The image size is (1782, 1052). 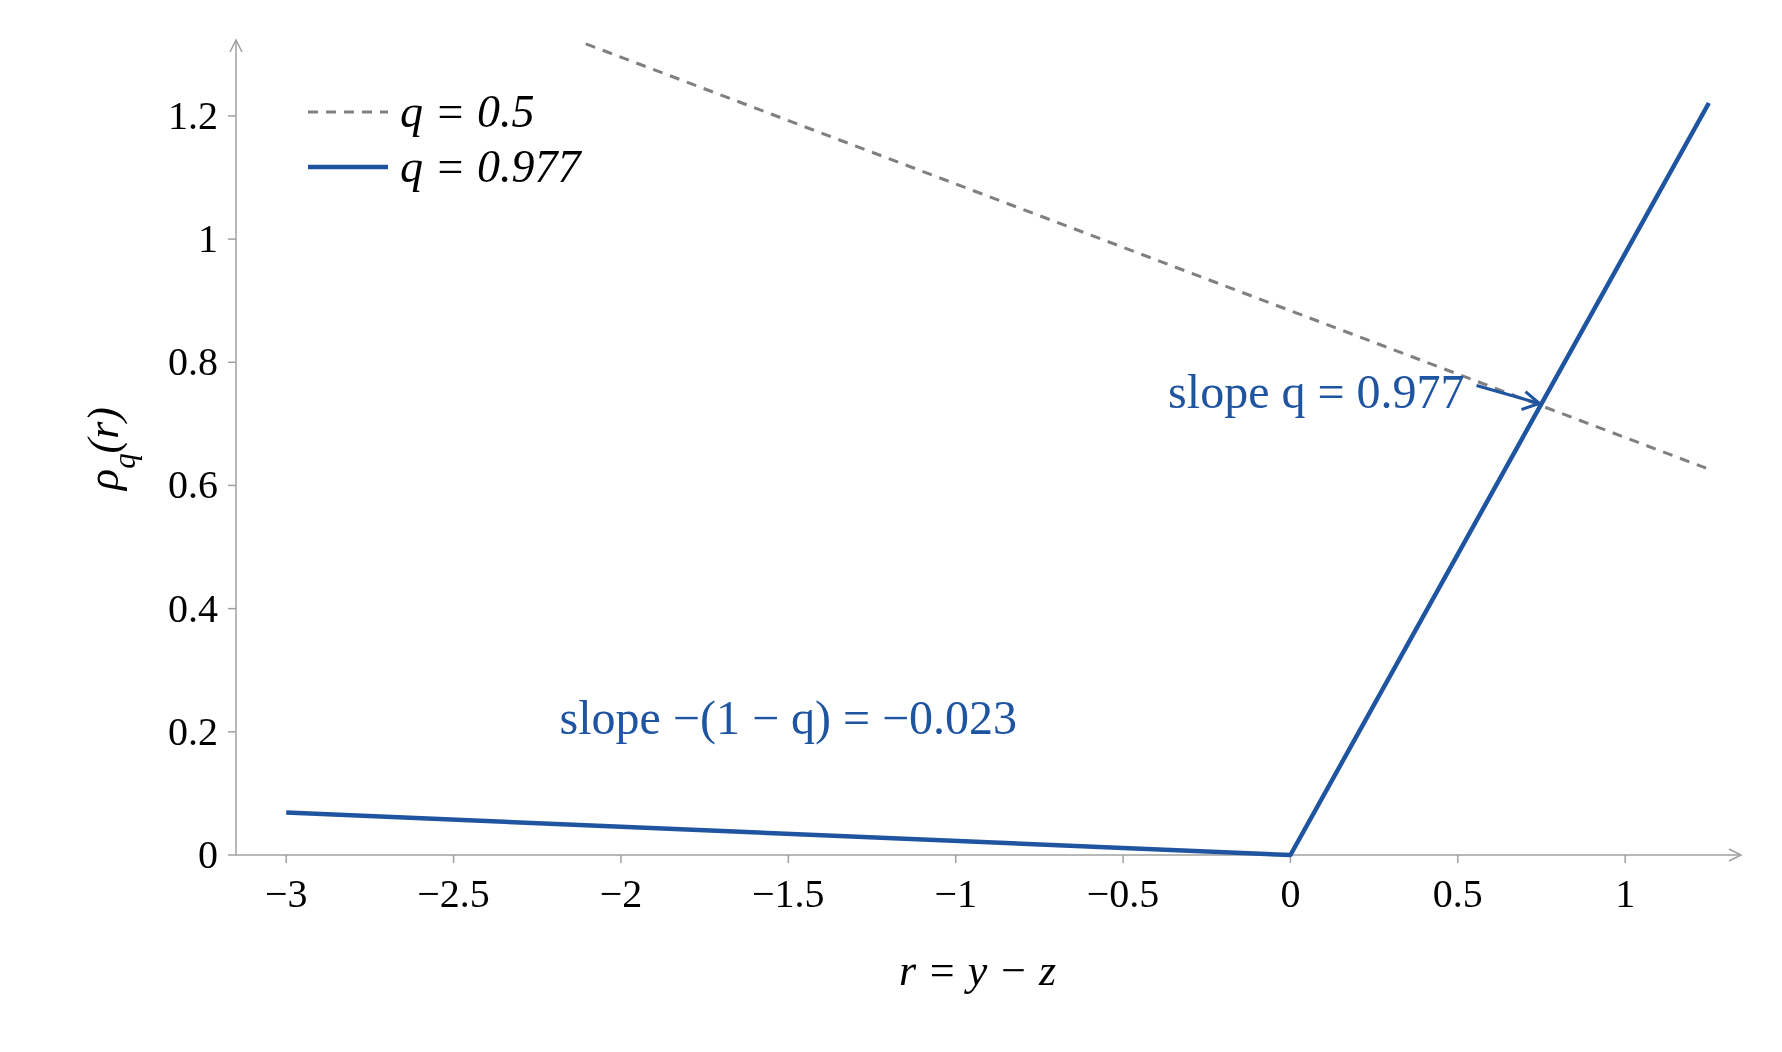 What do you see at coordinates (955, 893) in the screenshot?
I see `x-tick-label: −1` at bounding box center [955, 893].